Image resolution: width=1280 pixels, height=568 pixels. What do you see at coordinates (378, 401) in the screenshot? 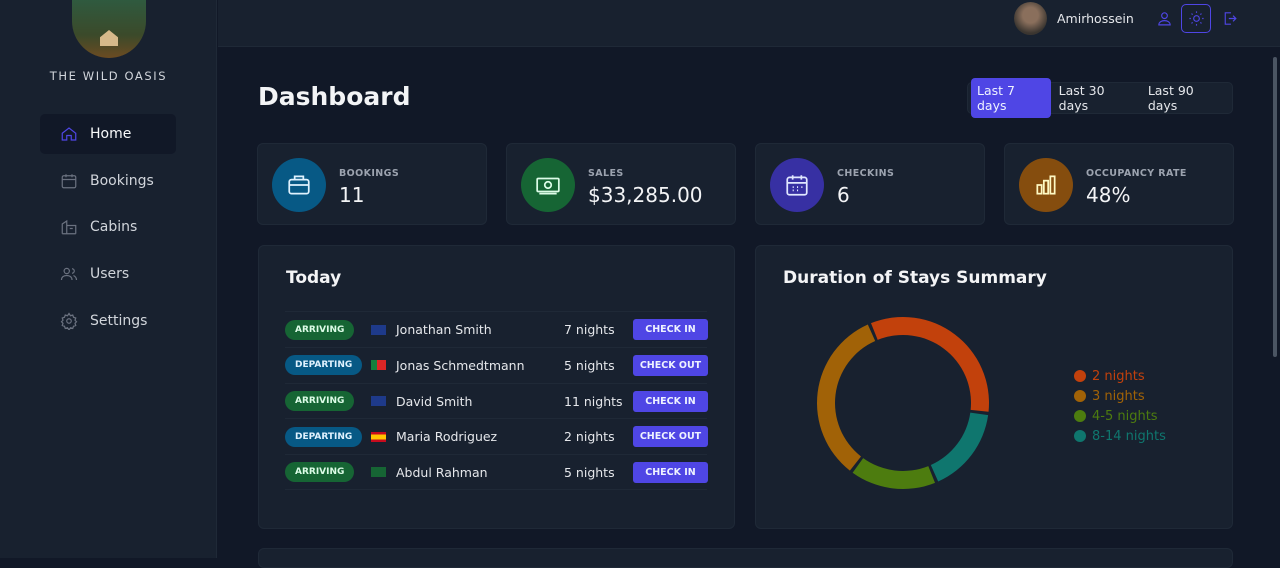
I see `flag-au` at bounding box center [378, 401].